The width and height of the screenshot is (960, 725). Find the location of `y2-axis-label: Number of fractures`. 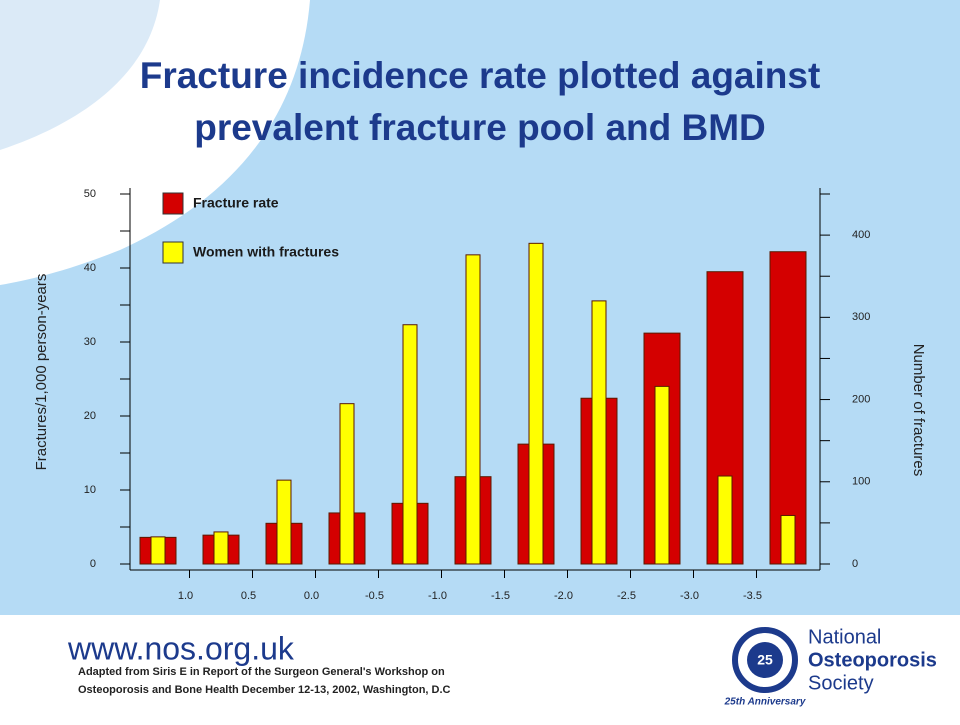

y2-axis-label: Number of fractures is located at coordinates (918, 410).